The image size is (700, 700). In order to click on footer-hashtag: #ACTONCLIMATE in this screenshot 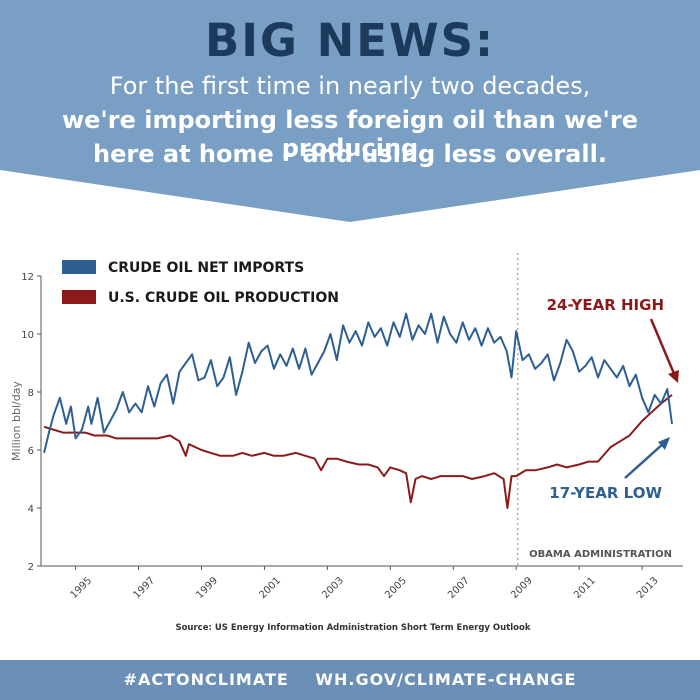, I will do `click(206, 679)`.